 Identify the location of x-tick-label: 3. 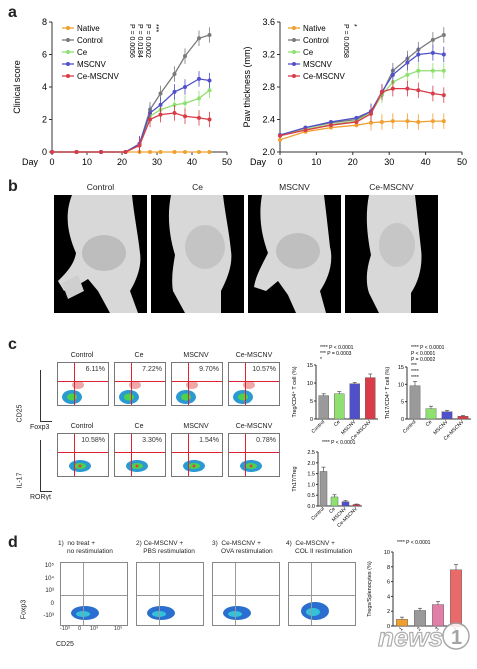
(437, 629).